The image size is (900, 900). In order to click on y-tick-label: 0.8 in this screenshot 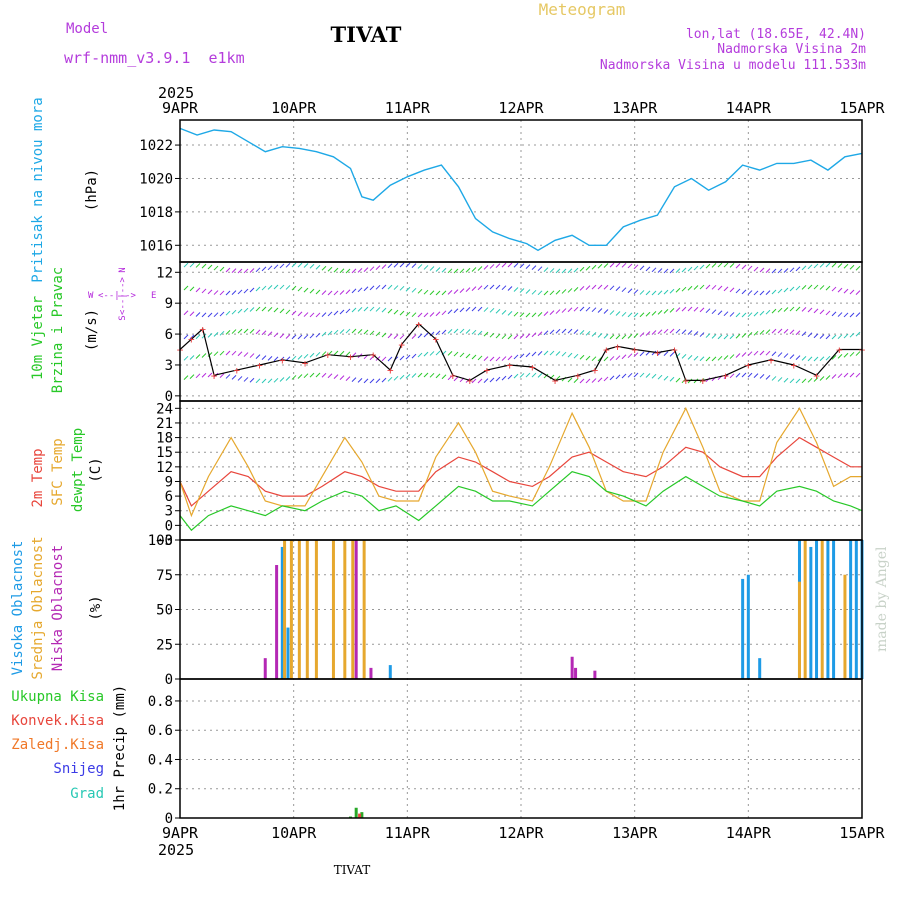, I will do `click(160, 702)`.